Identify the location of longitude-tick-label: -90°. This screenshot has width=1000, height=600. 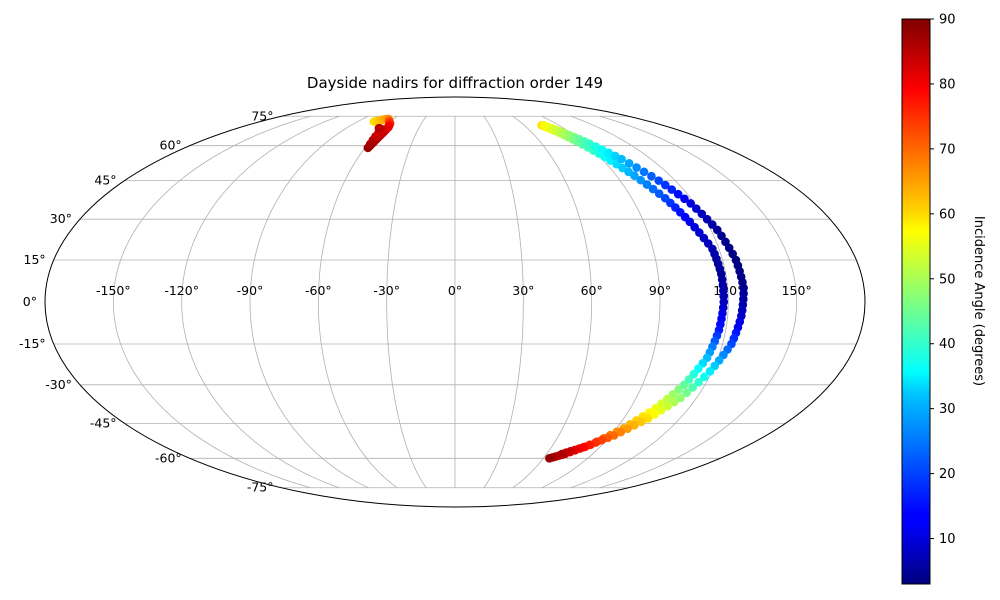
(250, 290).